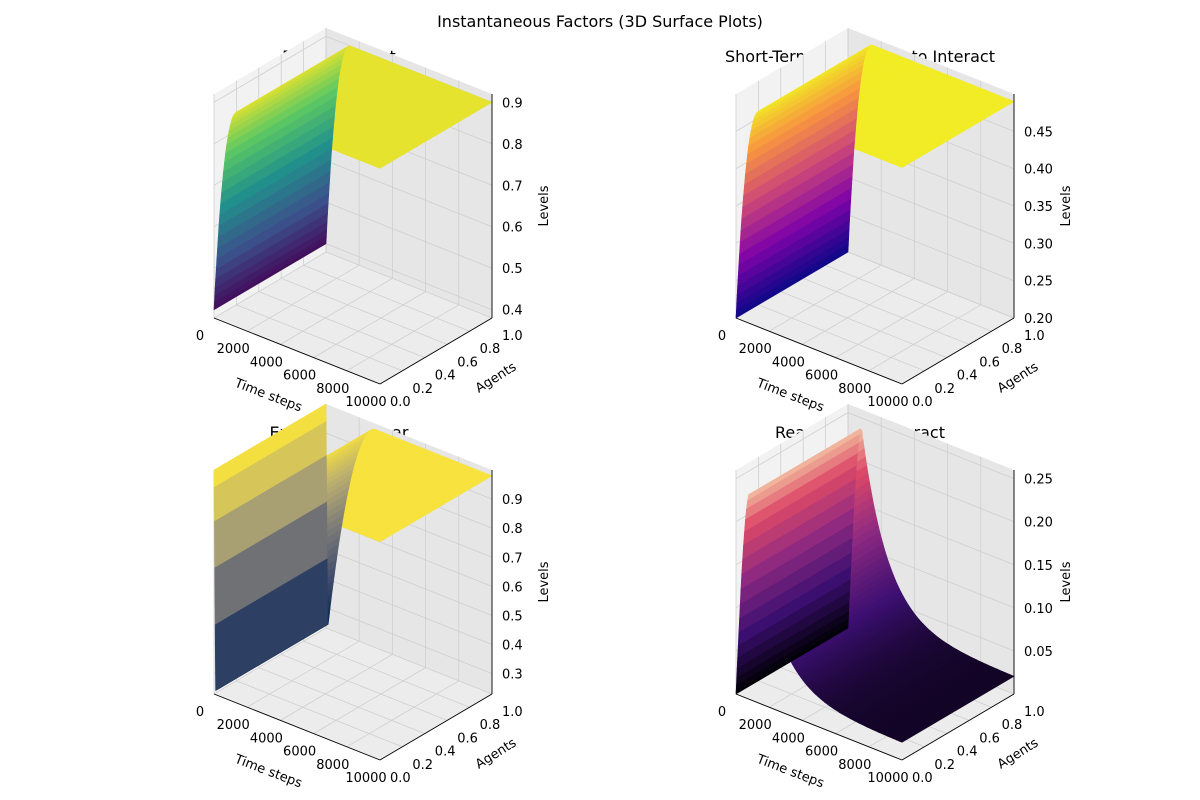 The image size is (1200, 800). What do you see at coordinates (1038, 132) in the screenshot?
I see `z-tick-label: 0.45` at bounding box center [1038, 132].